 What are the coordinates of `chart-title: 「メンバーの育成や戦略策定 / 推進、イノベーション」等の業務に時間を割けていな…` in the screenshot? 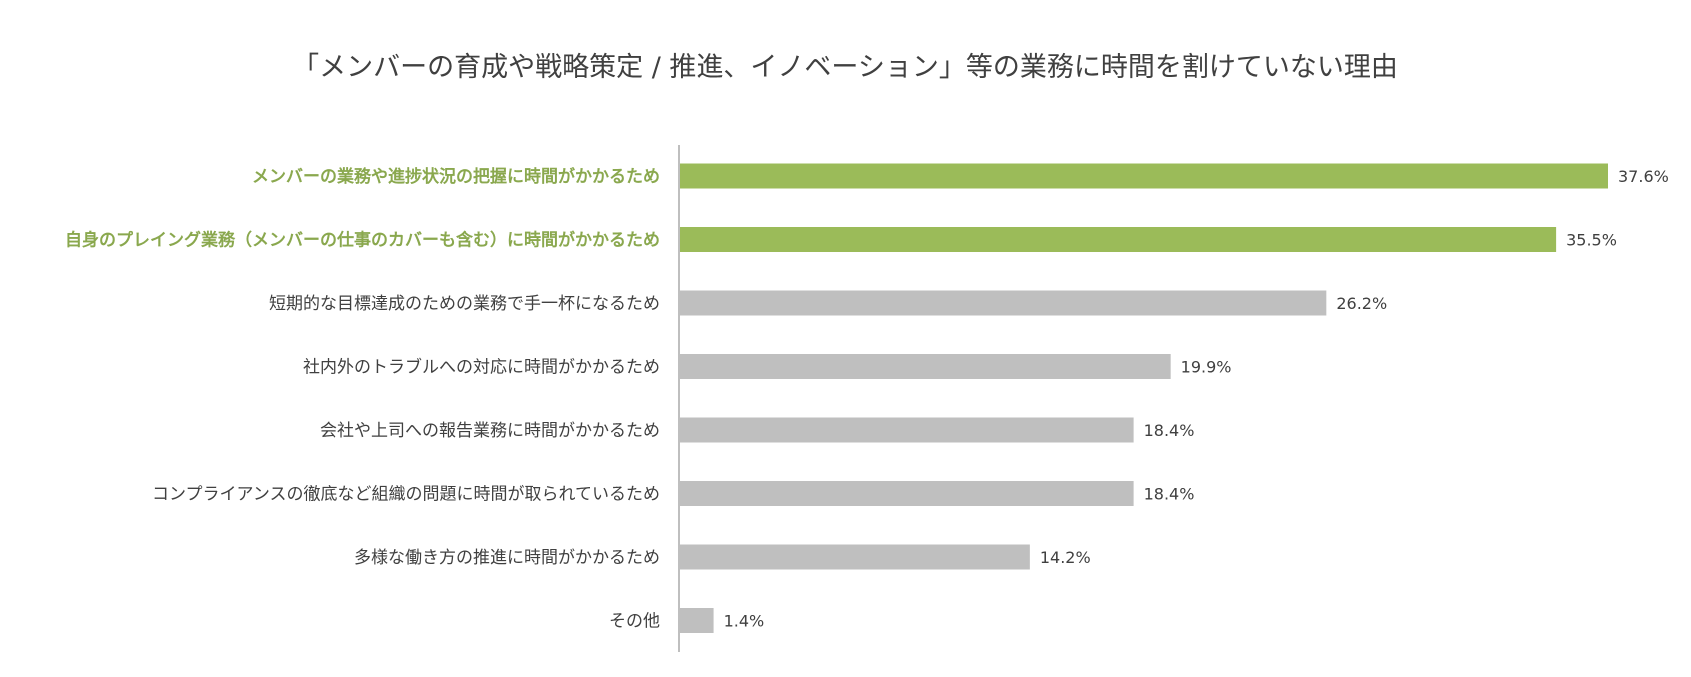 It's located at (845, 67).